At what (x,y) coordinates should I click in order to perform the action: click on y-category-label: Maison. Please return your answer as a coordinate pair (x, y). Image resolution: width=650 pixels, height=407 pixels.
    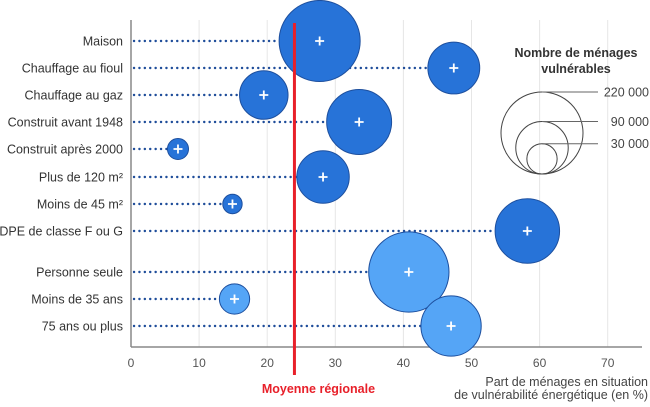
    Looking at the image, I should click on (103, 42).